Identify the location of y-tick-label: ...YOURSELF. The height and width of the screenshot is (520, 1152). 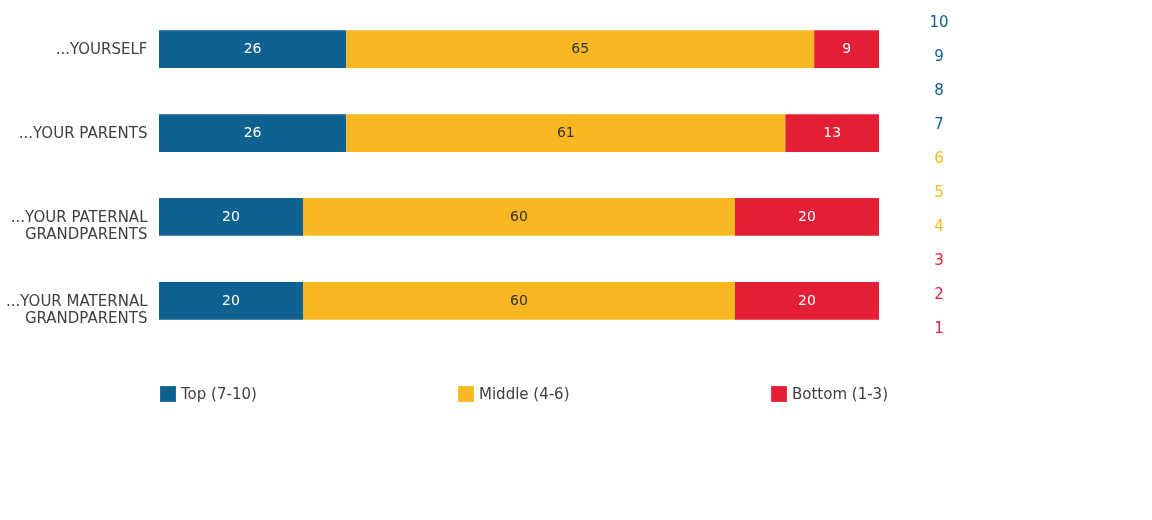
(101, 49).